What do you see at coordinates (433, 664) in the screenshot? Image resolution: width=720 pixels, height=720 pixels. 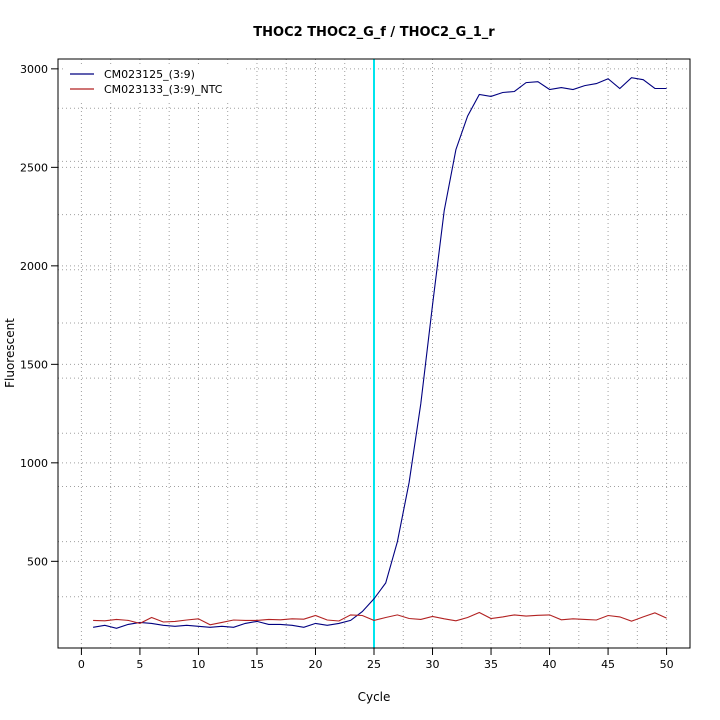 I see `x-tick-label: 30` at bounding box center [433, 664].